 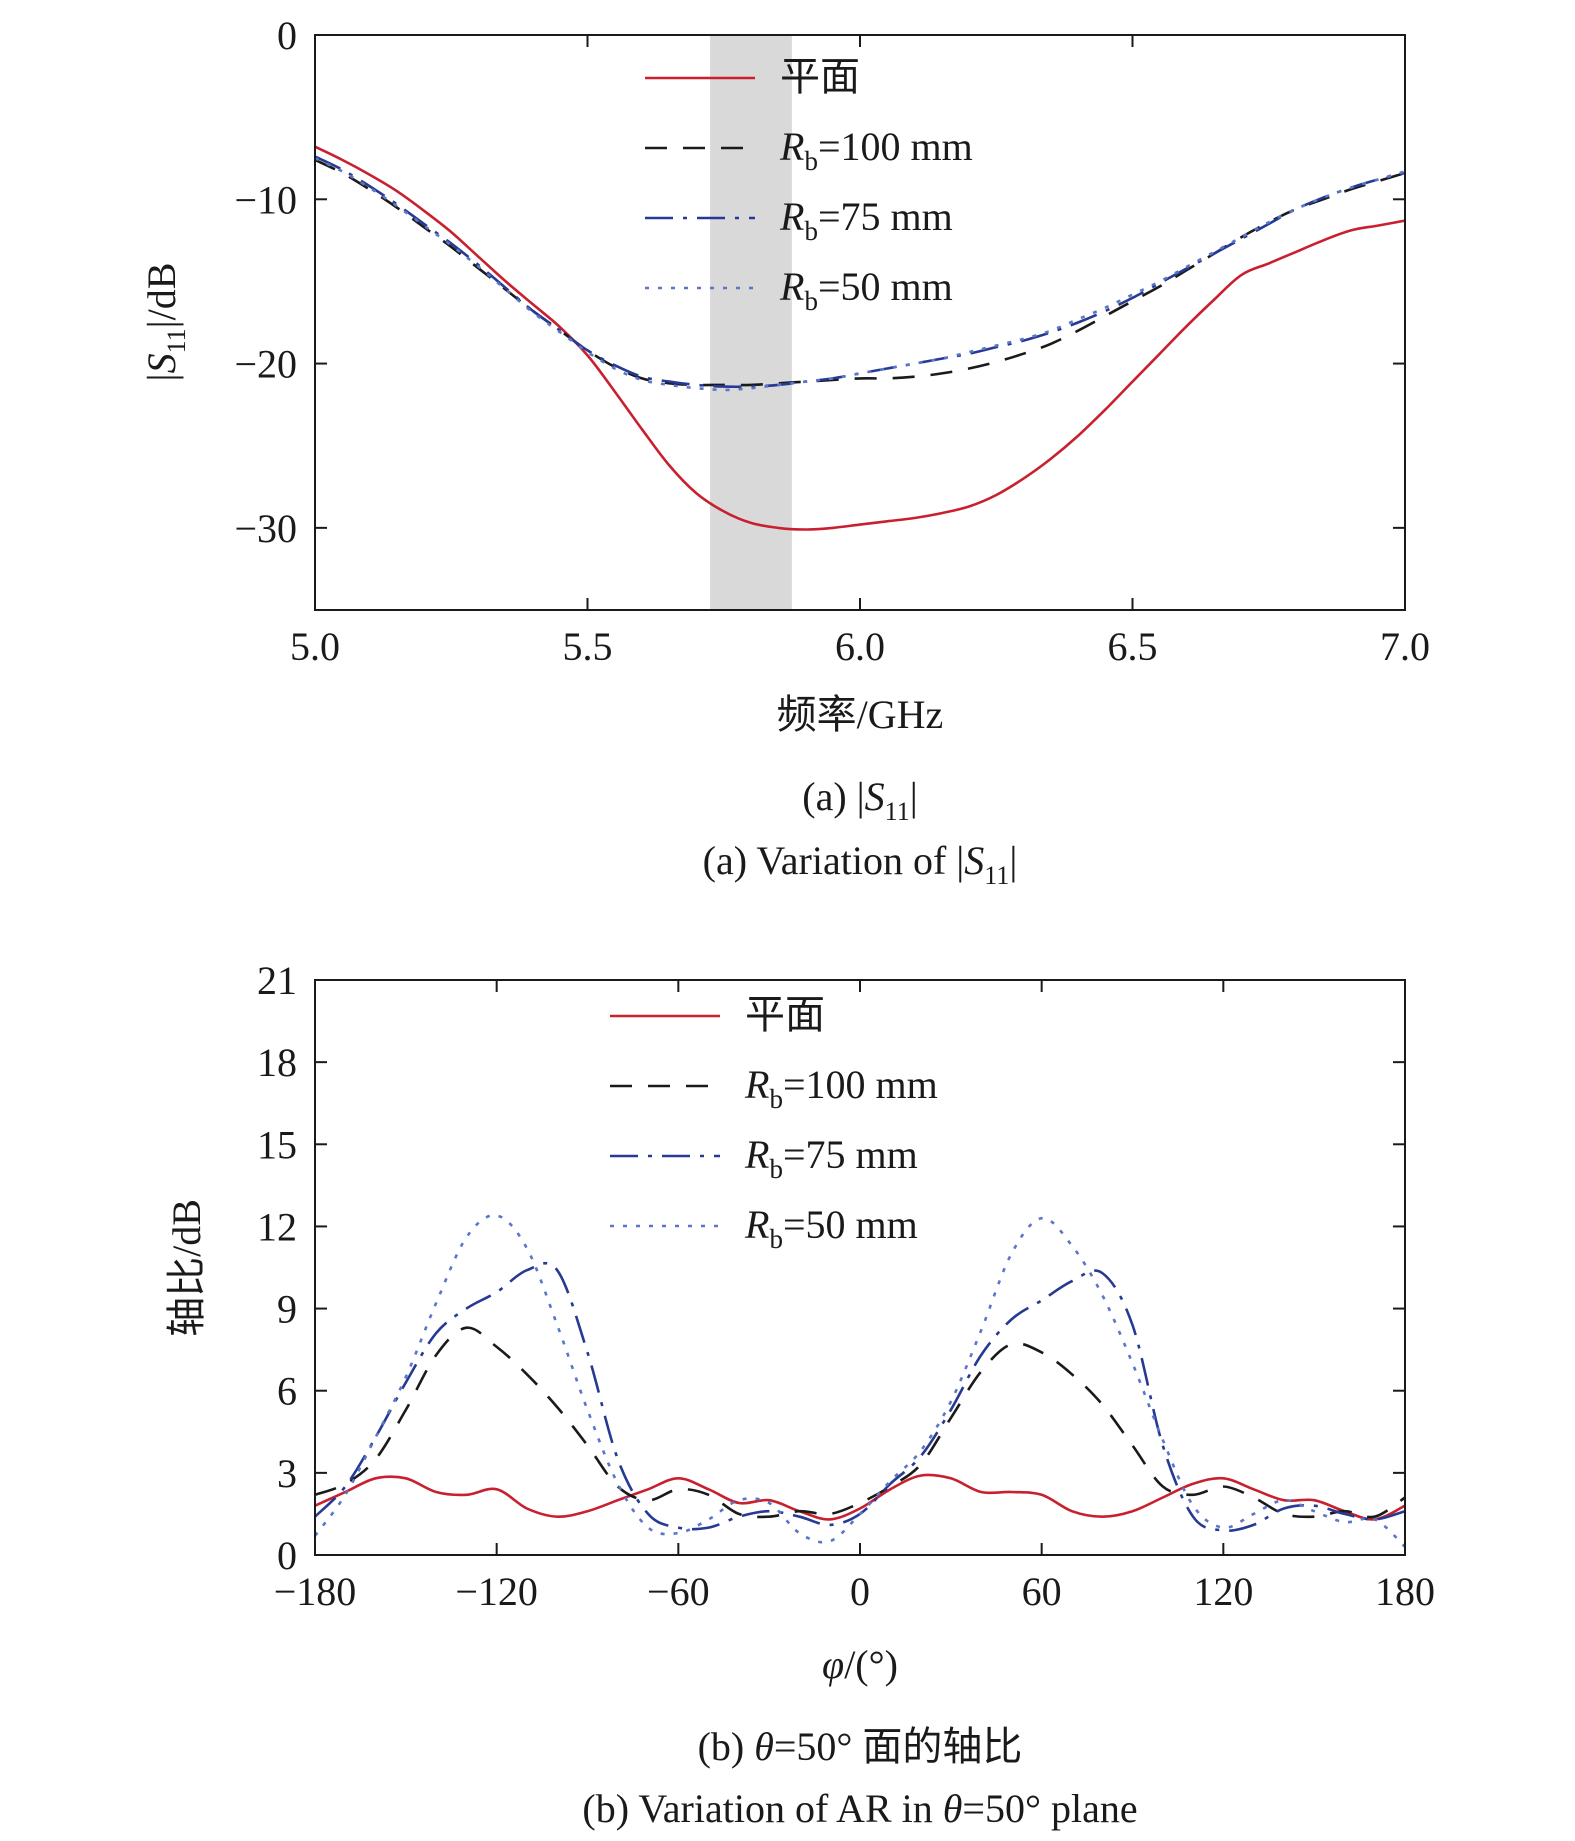 I want to click on y-tick-label: −30, so click(x=265, y=528).